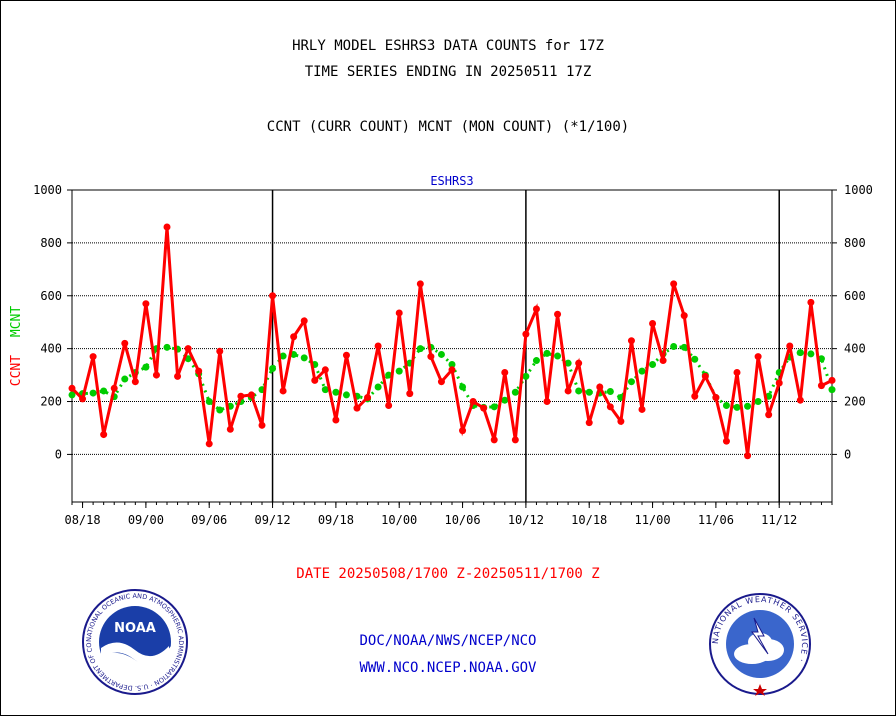 This screenshot has height=716, width=896. What do you see at coordinates (589, 520) in the screenshot?
I see `x-tick-label: 10/18` at bounding box center [589, 520].